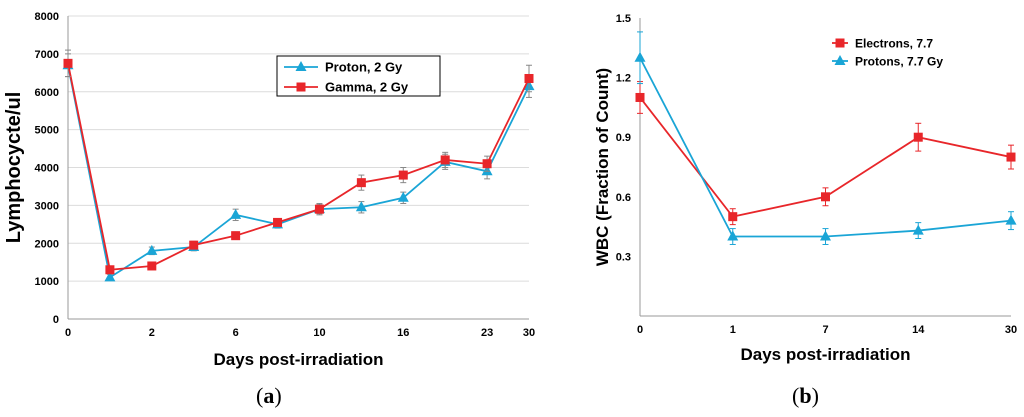 The height and width of the screenshot is (417, 1024). What do you see at coordinates (56, 320) in the screenshot?
I see `y-tick-label: 0` at bounding box center [56, 320].